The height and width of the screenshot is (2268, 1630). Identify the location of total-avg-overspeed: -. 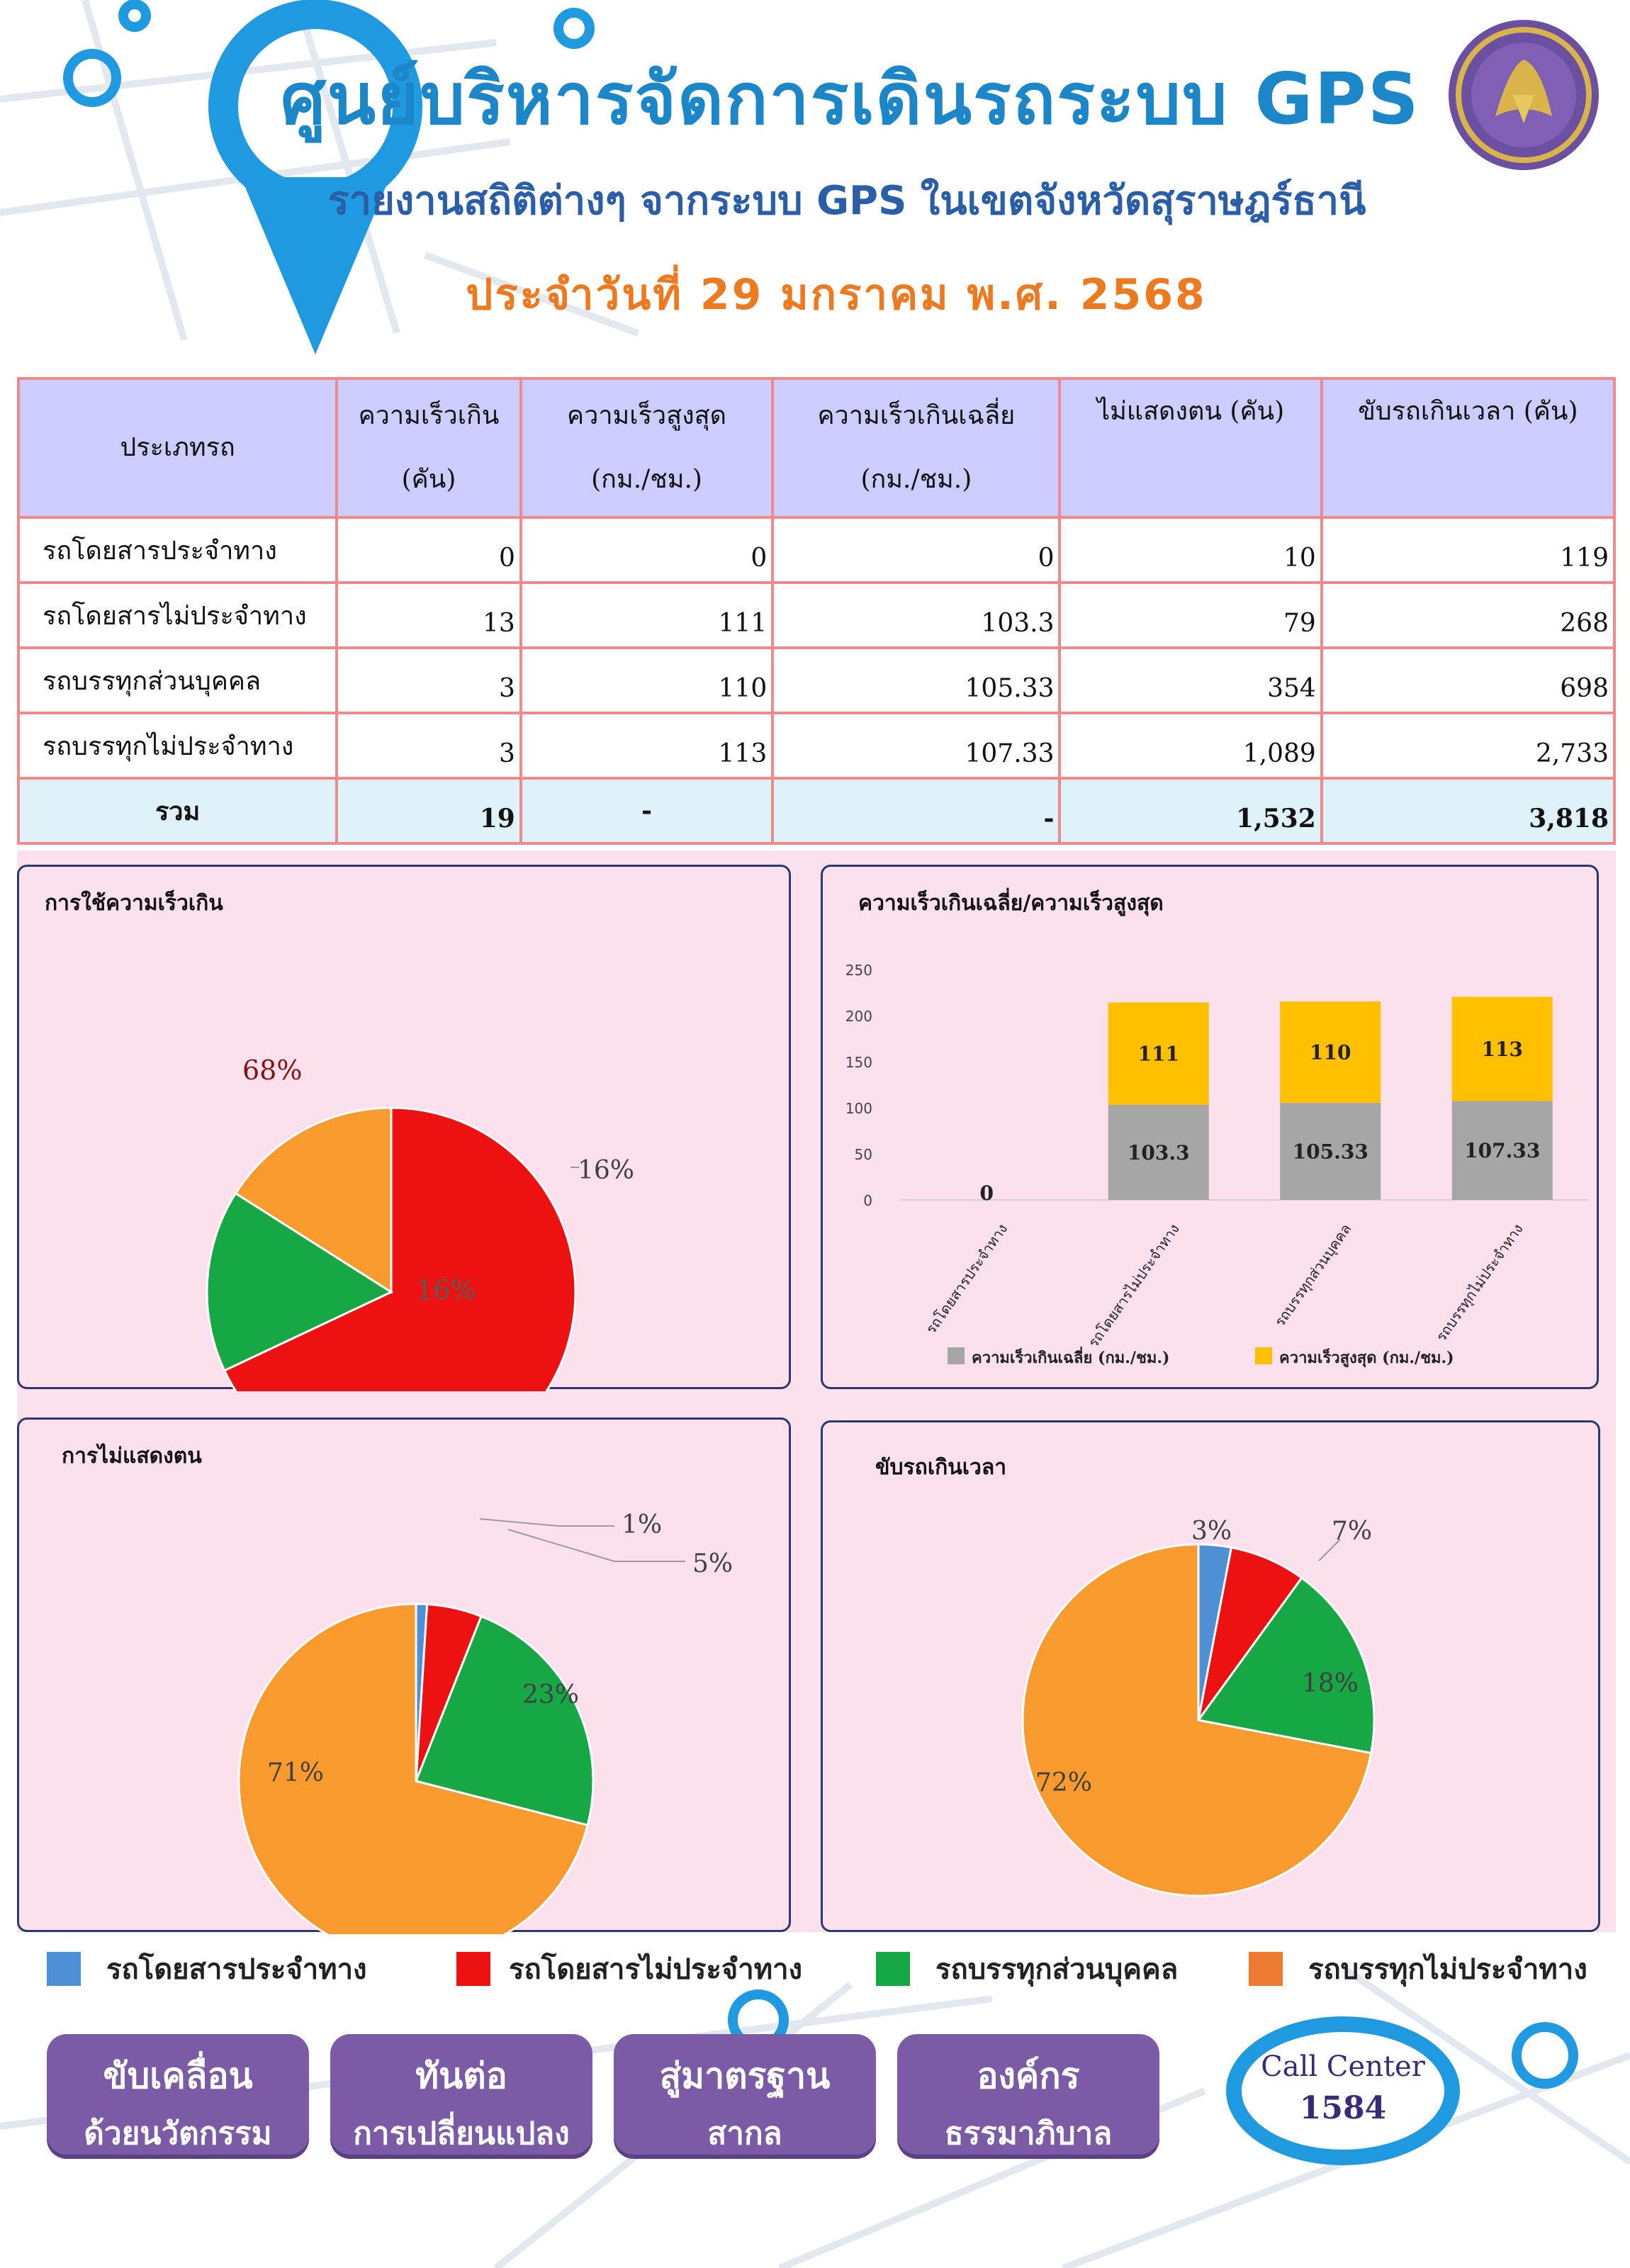
(916, 811).